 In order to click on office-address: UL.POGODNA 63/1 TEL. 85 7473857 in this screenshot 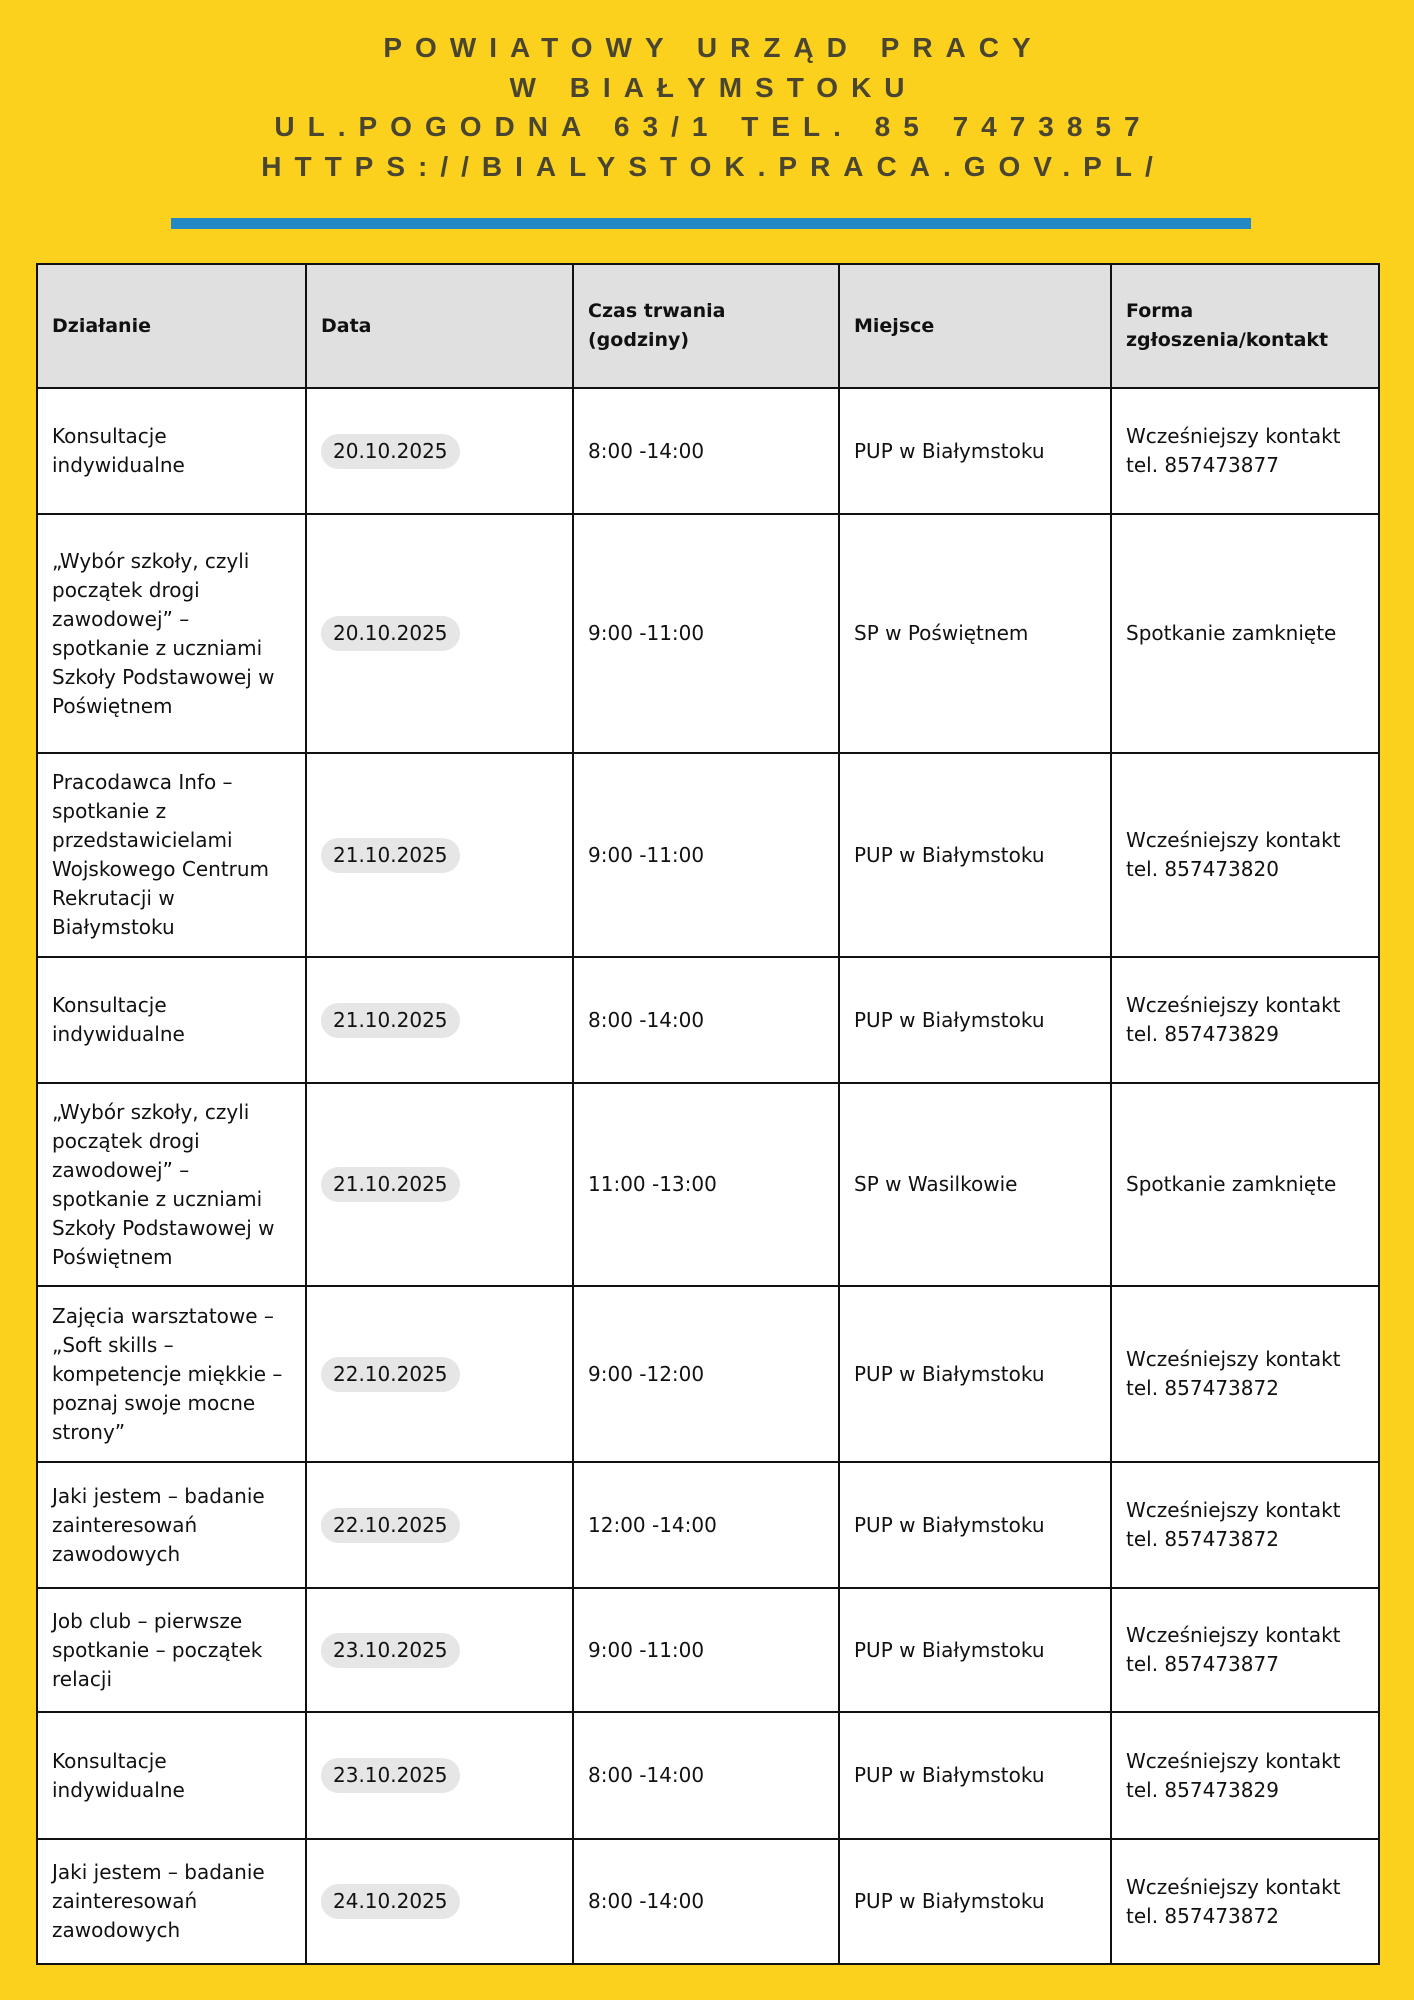, I will do `click(713, 126)`.